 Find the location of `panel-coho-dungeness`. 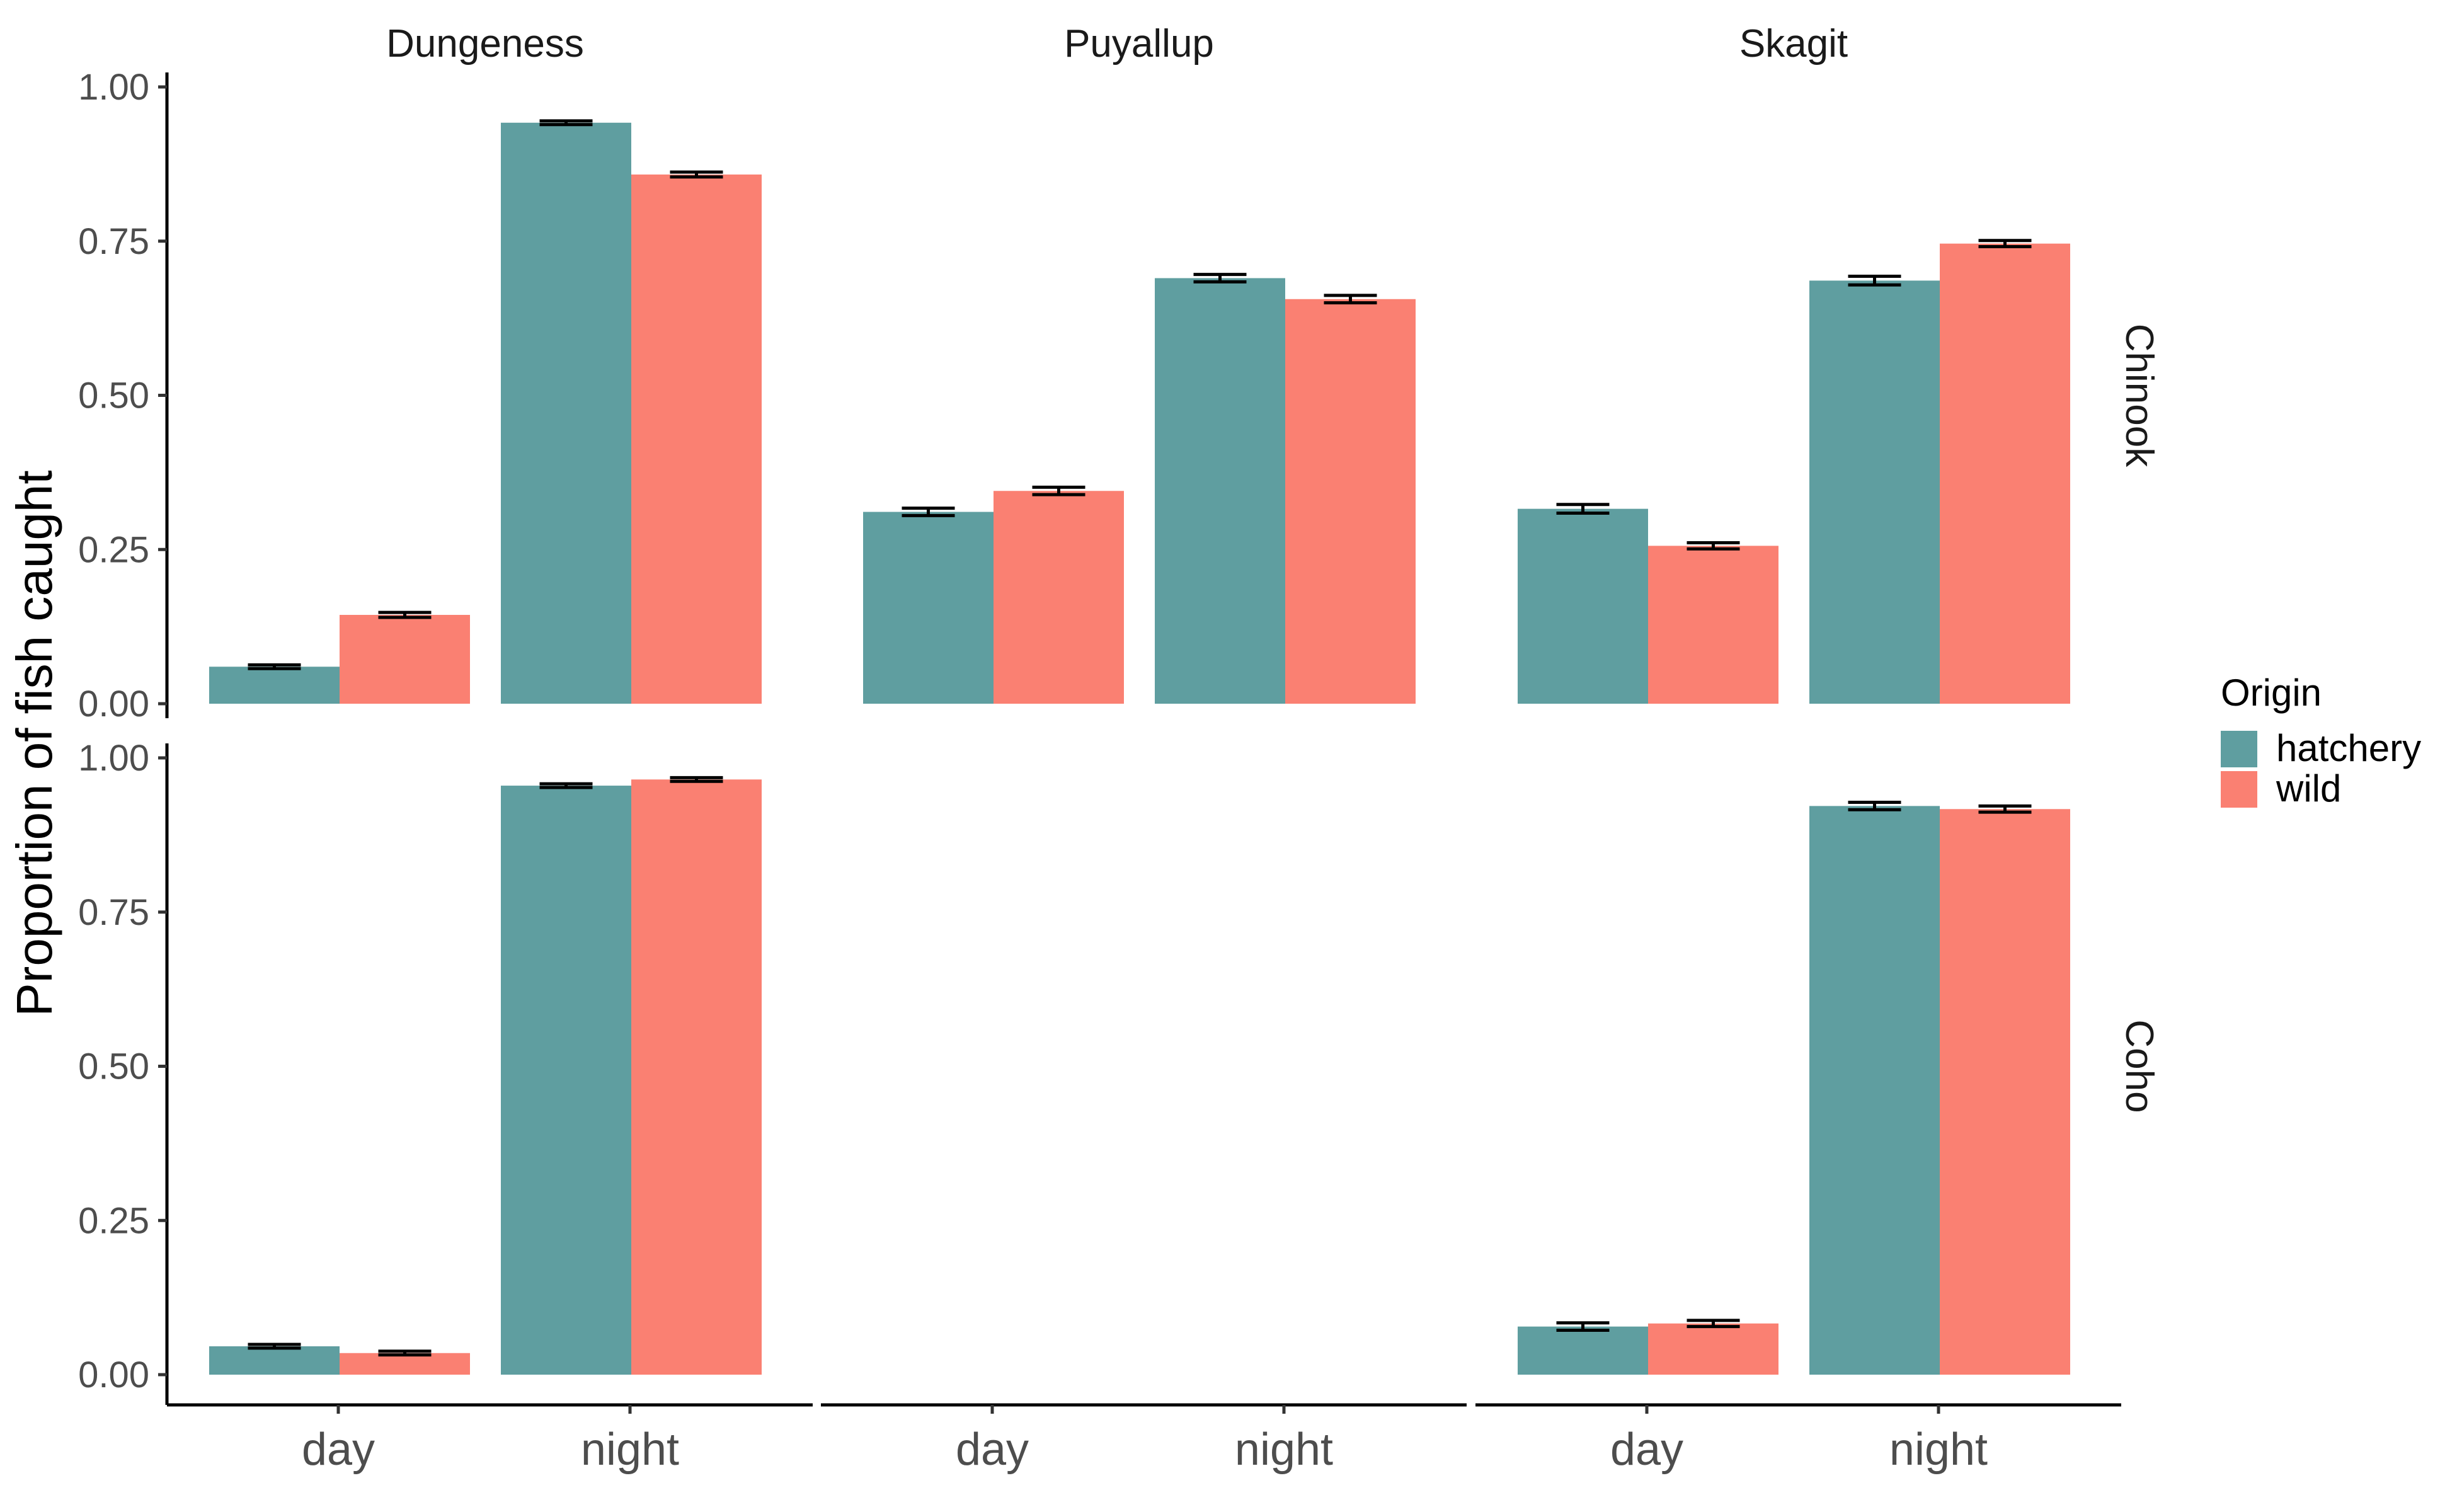

panel-coho-dungeness is located at coordinates (485, 1075).